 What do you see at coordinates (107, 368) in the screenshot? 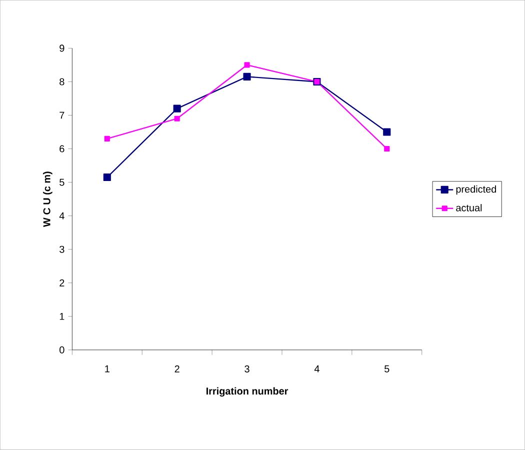
I see `x-tick-label: 1` at bounding box center [107, 368].